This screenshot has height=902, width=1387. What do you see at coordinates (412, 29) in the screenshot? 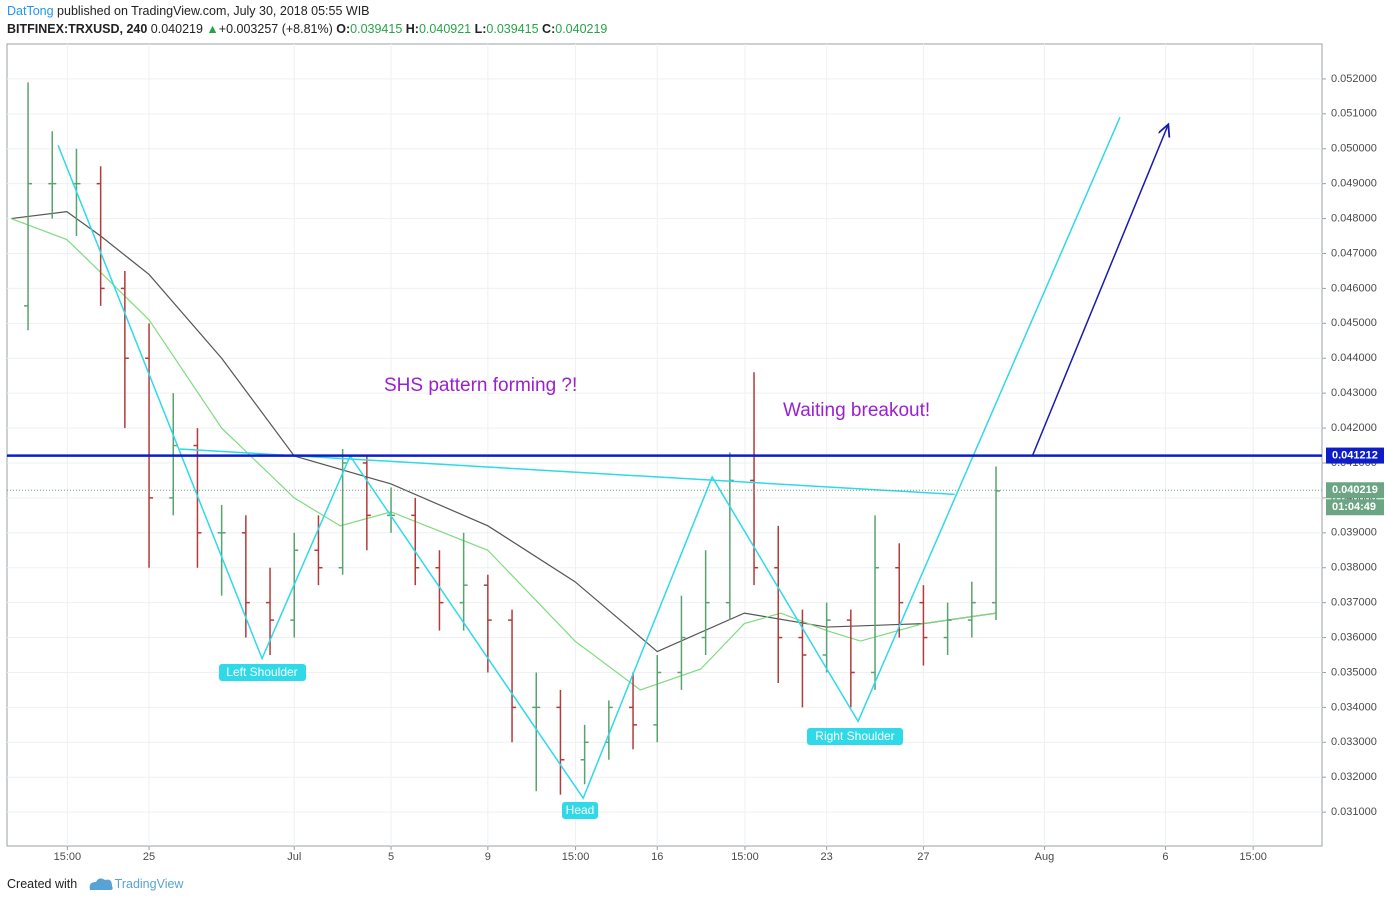
I see `h-label: H:` at bounding box center [412, 29].